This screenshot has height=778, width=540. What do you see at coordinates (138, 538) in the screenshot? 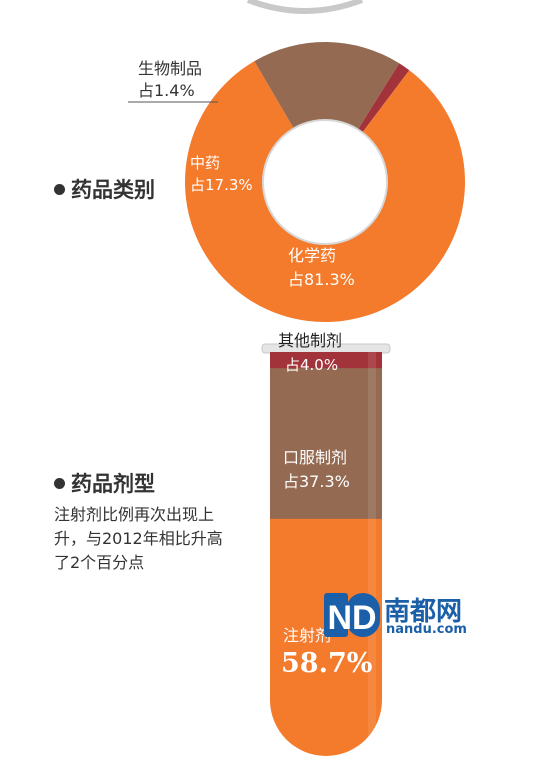
I see `dosage-caption: 注射剂比例再次出现上升，与2012年相比升高了2个百分点` at bounding box center [138, 538].